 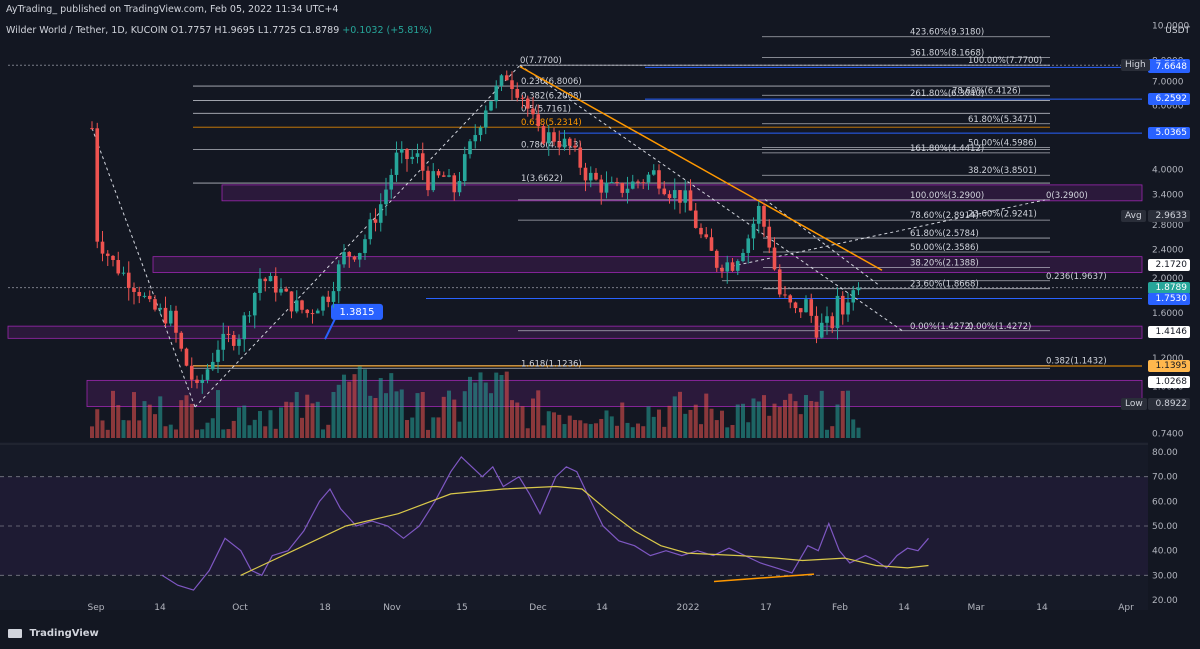 I want to click on fib-label: 0.382(1.1432), so click(x=1076, y=362).